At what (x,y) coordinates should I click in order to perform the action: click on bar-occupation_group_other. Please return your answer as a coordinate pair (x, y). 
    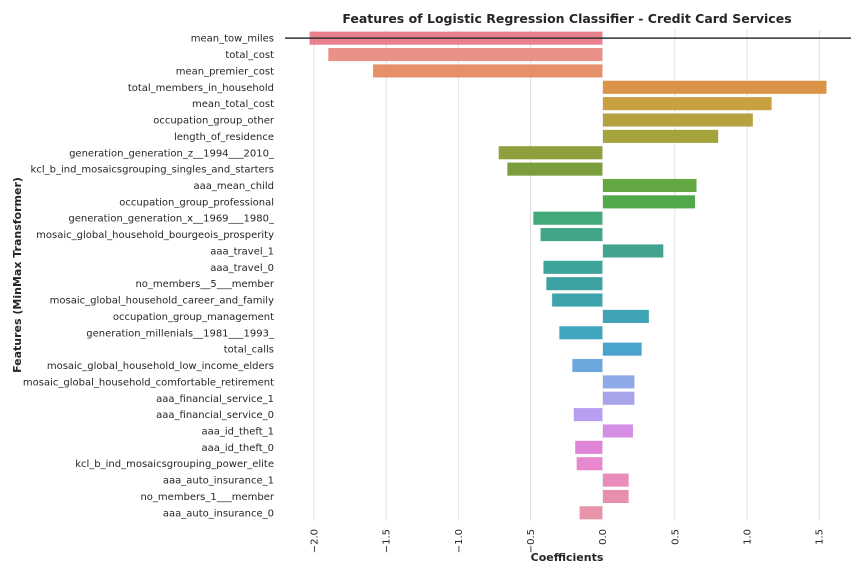
    Looking at the image, I should click on (677, 120).